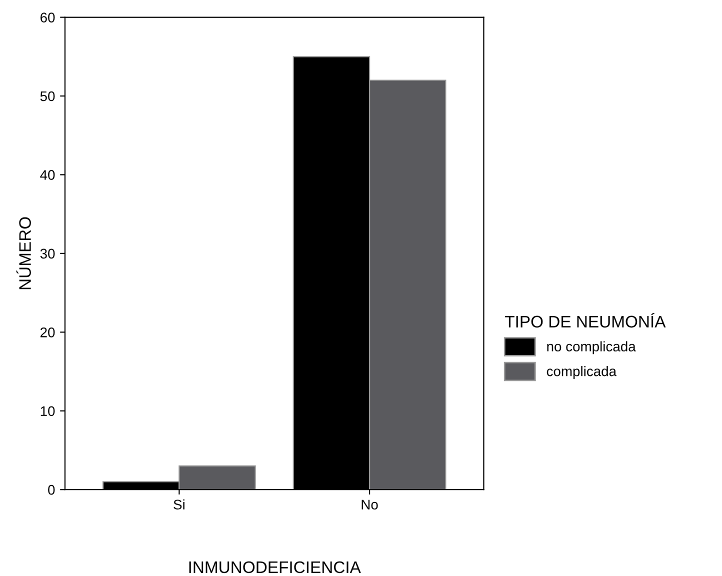 The width and height of the screenshot is (722, 576). Describe the element at coordinates (47, 332) in the screenshot. I see `y-tick-label: 20` at that location.